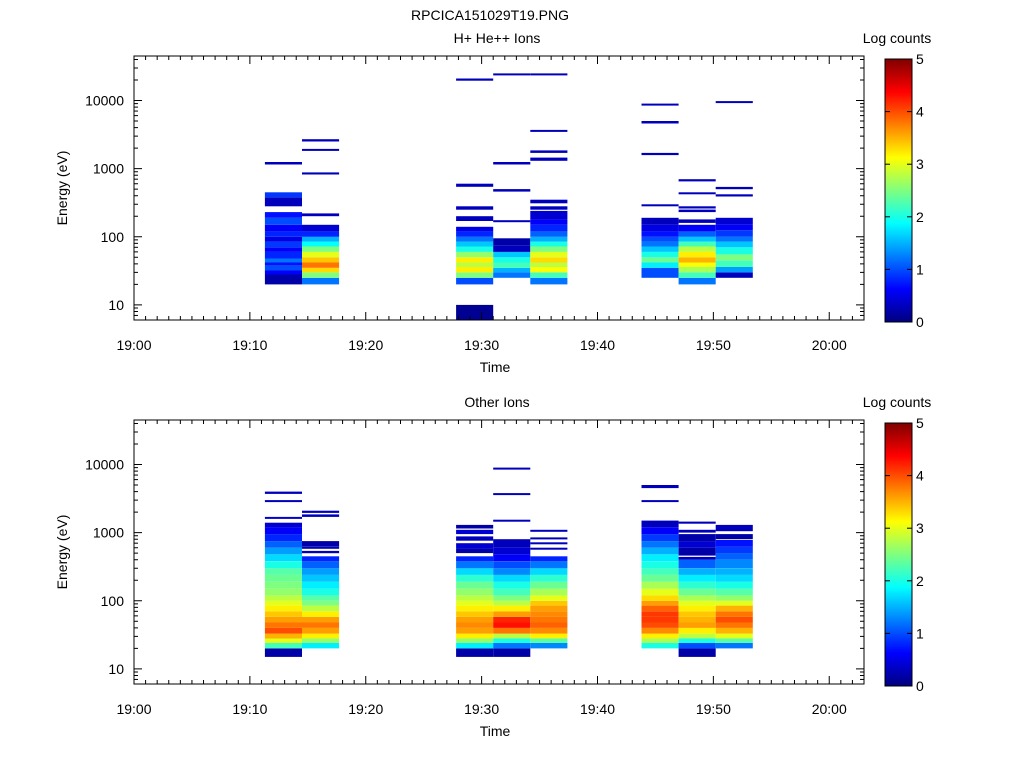 This screenshot has height=768, width=1024. What do you see at coordinates (508, 562) in the screenshot?
I see `spectrogram-cells` at bounding box center [508, 562].